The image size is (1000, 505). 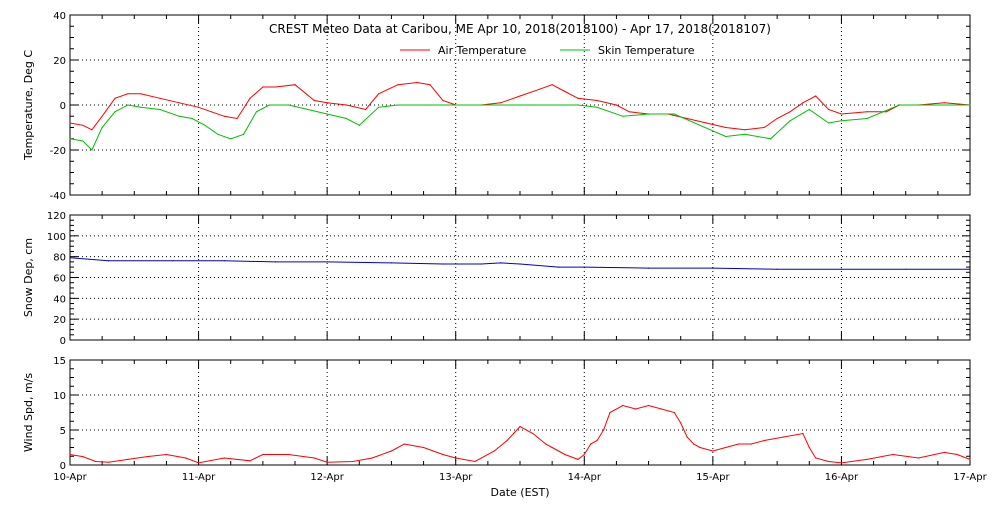 What do you see at coordinates (713, 477) in the screenshot?
I see `x-tick-label: 15-Apr` at bounding box center [713, 477].